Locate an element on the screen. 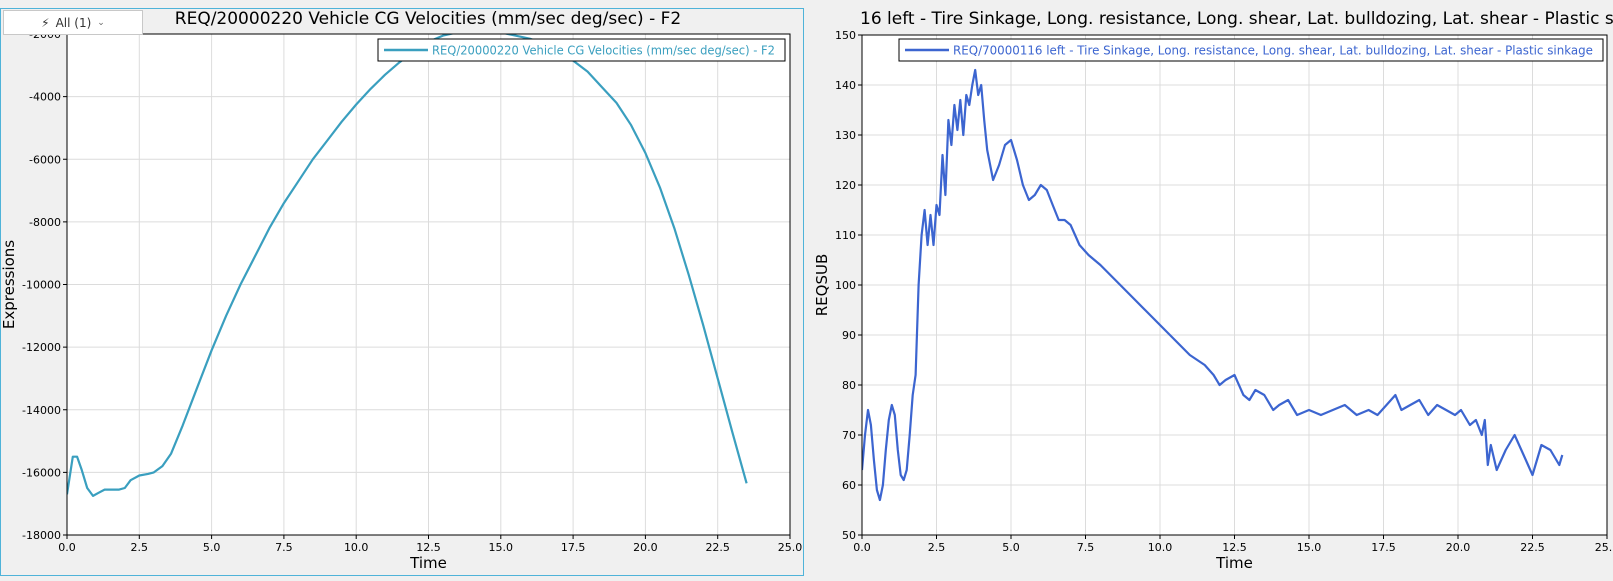  filter-label: All (1) is located at coordinates (73, 22).